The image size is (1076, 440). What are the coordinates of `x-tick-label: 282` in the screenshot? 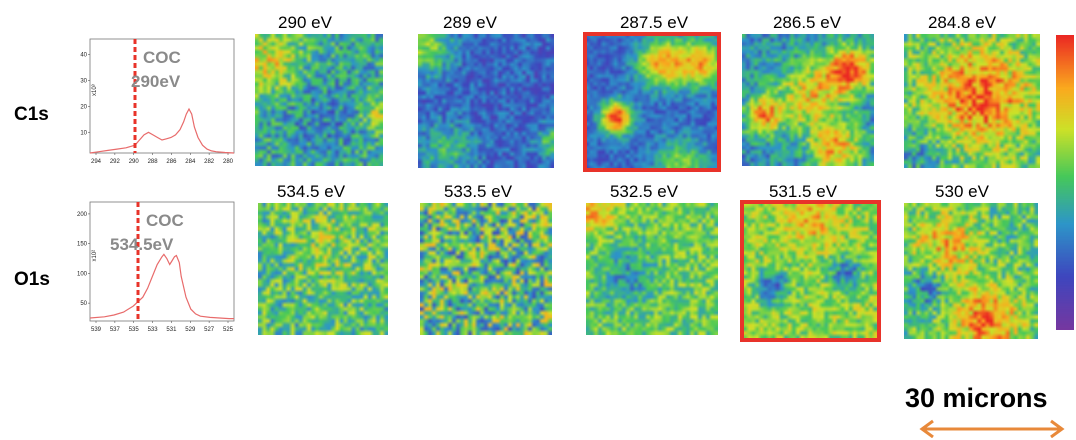 It's located at (209, 162).